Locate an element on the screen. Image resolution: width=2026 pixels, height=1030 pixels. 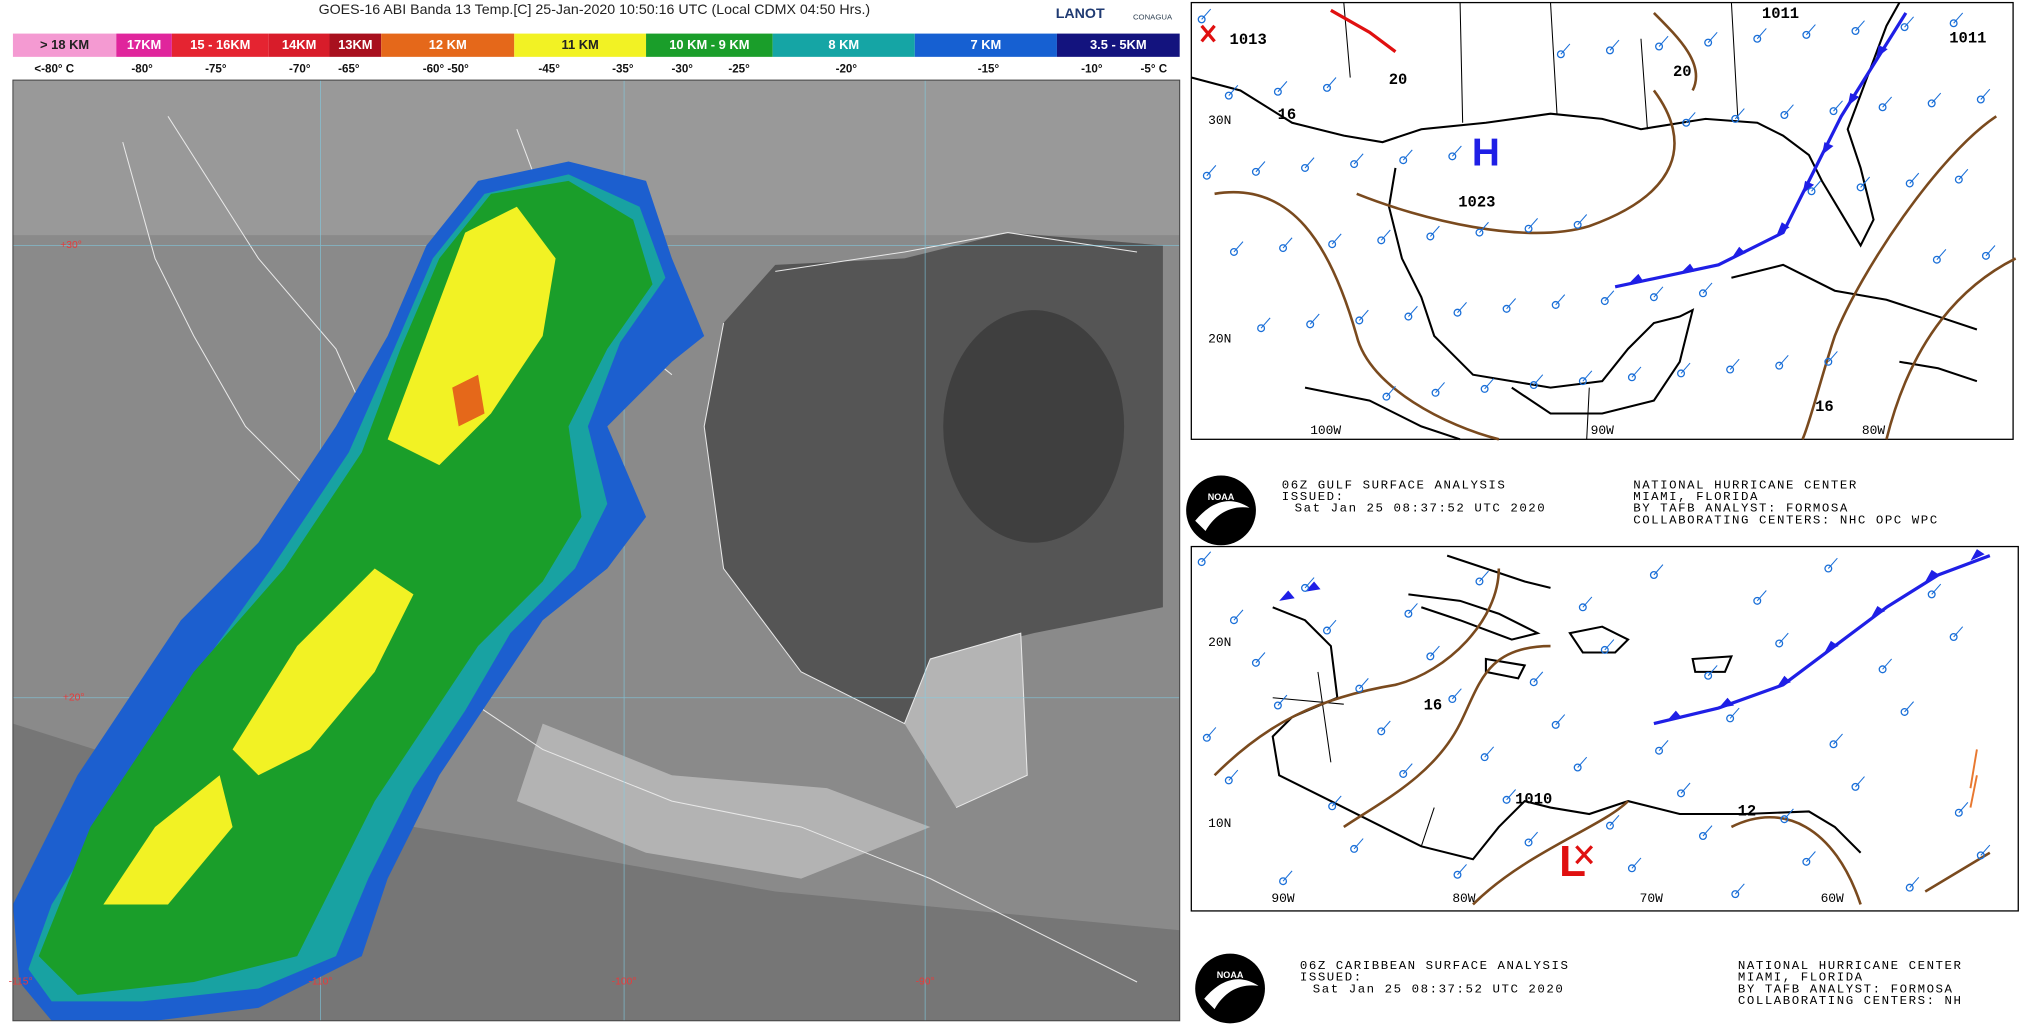
state-borders is located at coordinates (1541, 221).